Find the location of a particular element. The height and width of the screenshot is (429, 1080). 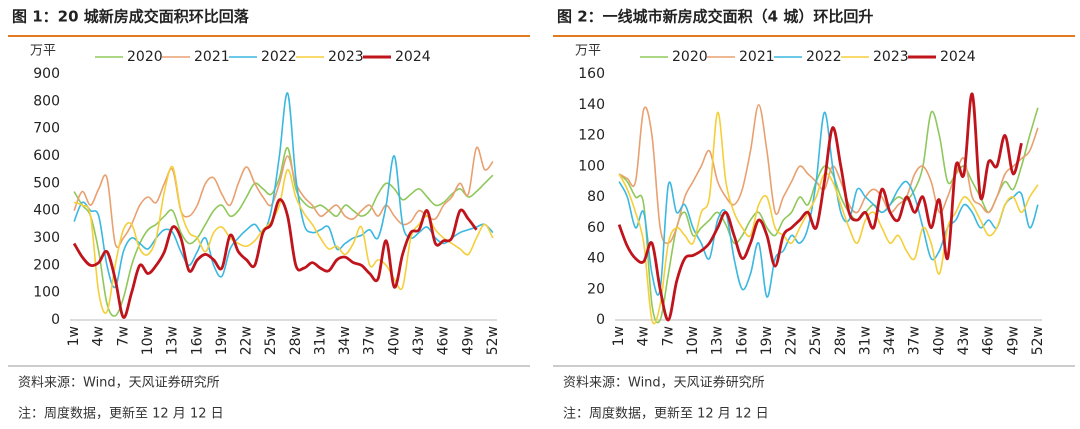

y-tick-label: 60 is located at coordinates (596, 228).